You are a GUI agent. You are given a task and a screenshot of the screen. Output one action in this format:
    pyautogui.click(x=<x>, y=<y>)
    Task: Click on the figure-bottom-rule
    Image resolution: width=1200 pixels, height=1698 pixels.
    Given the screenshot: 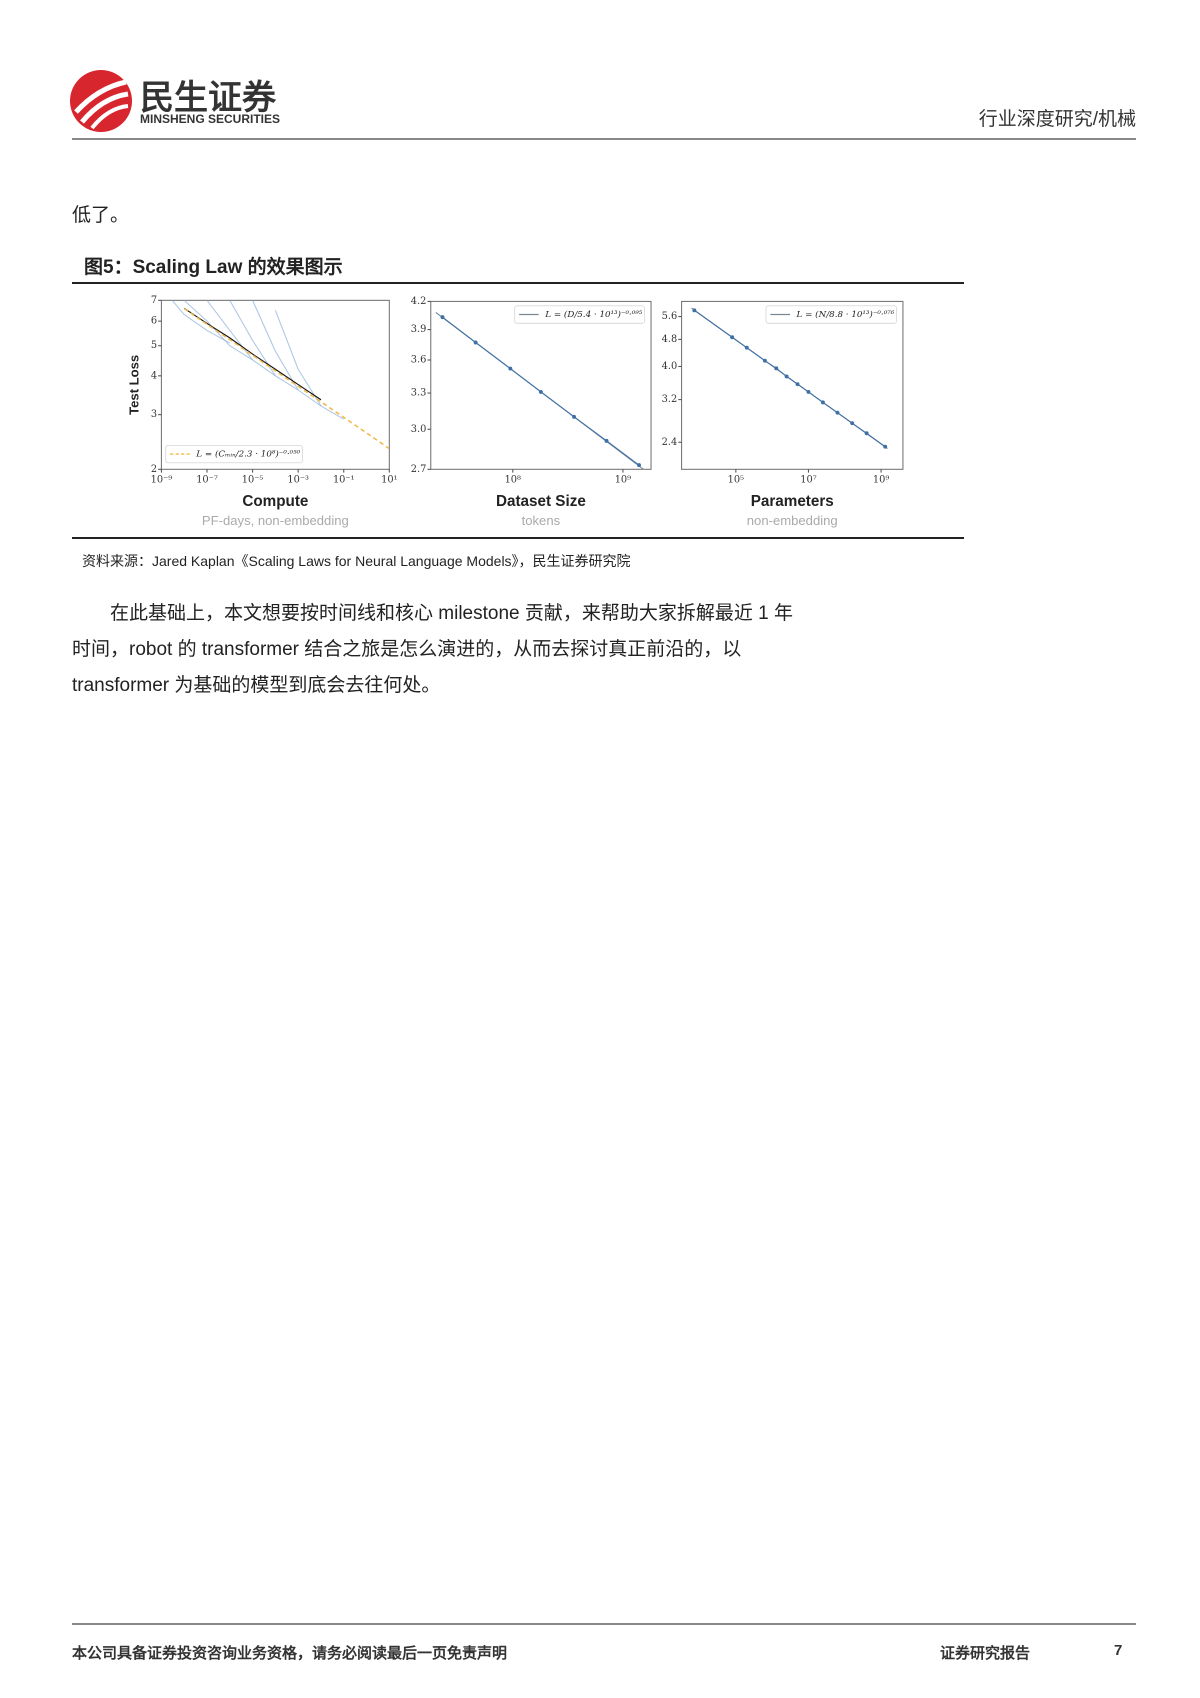 What is the action you would take?
    pyautogui.click(x=518, y=538)
    